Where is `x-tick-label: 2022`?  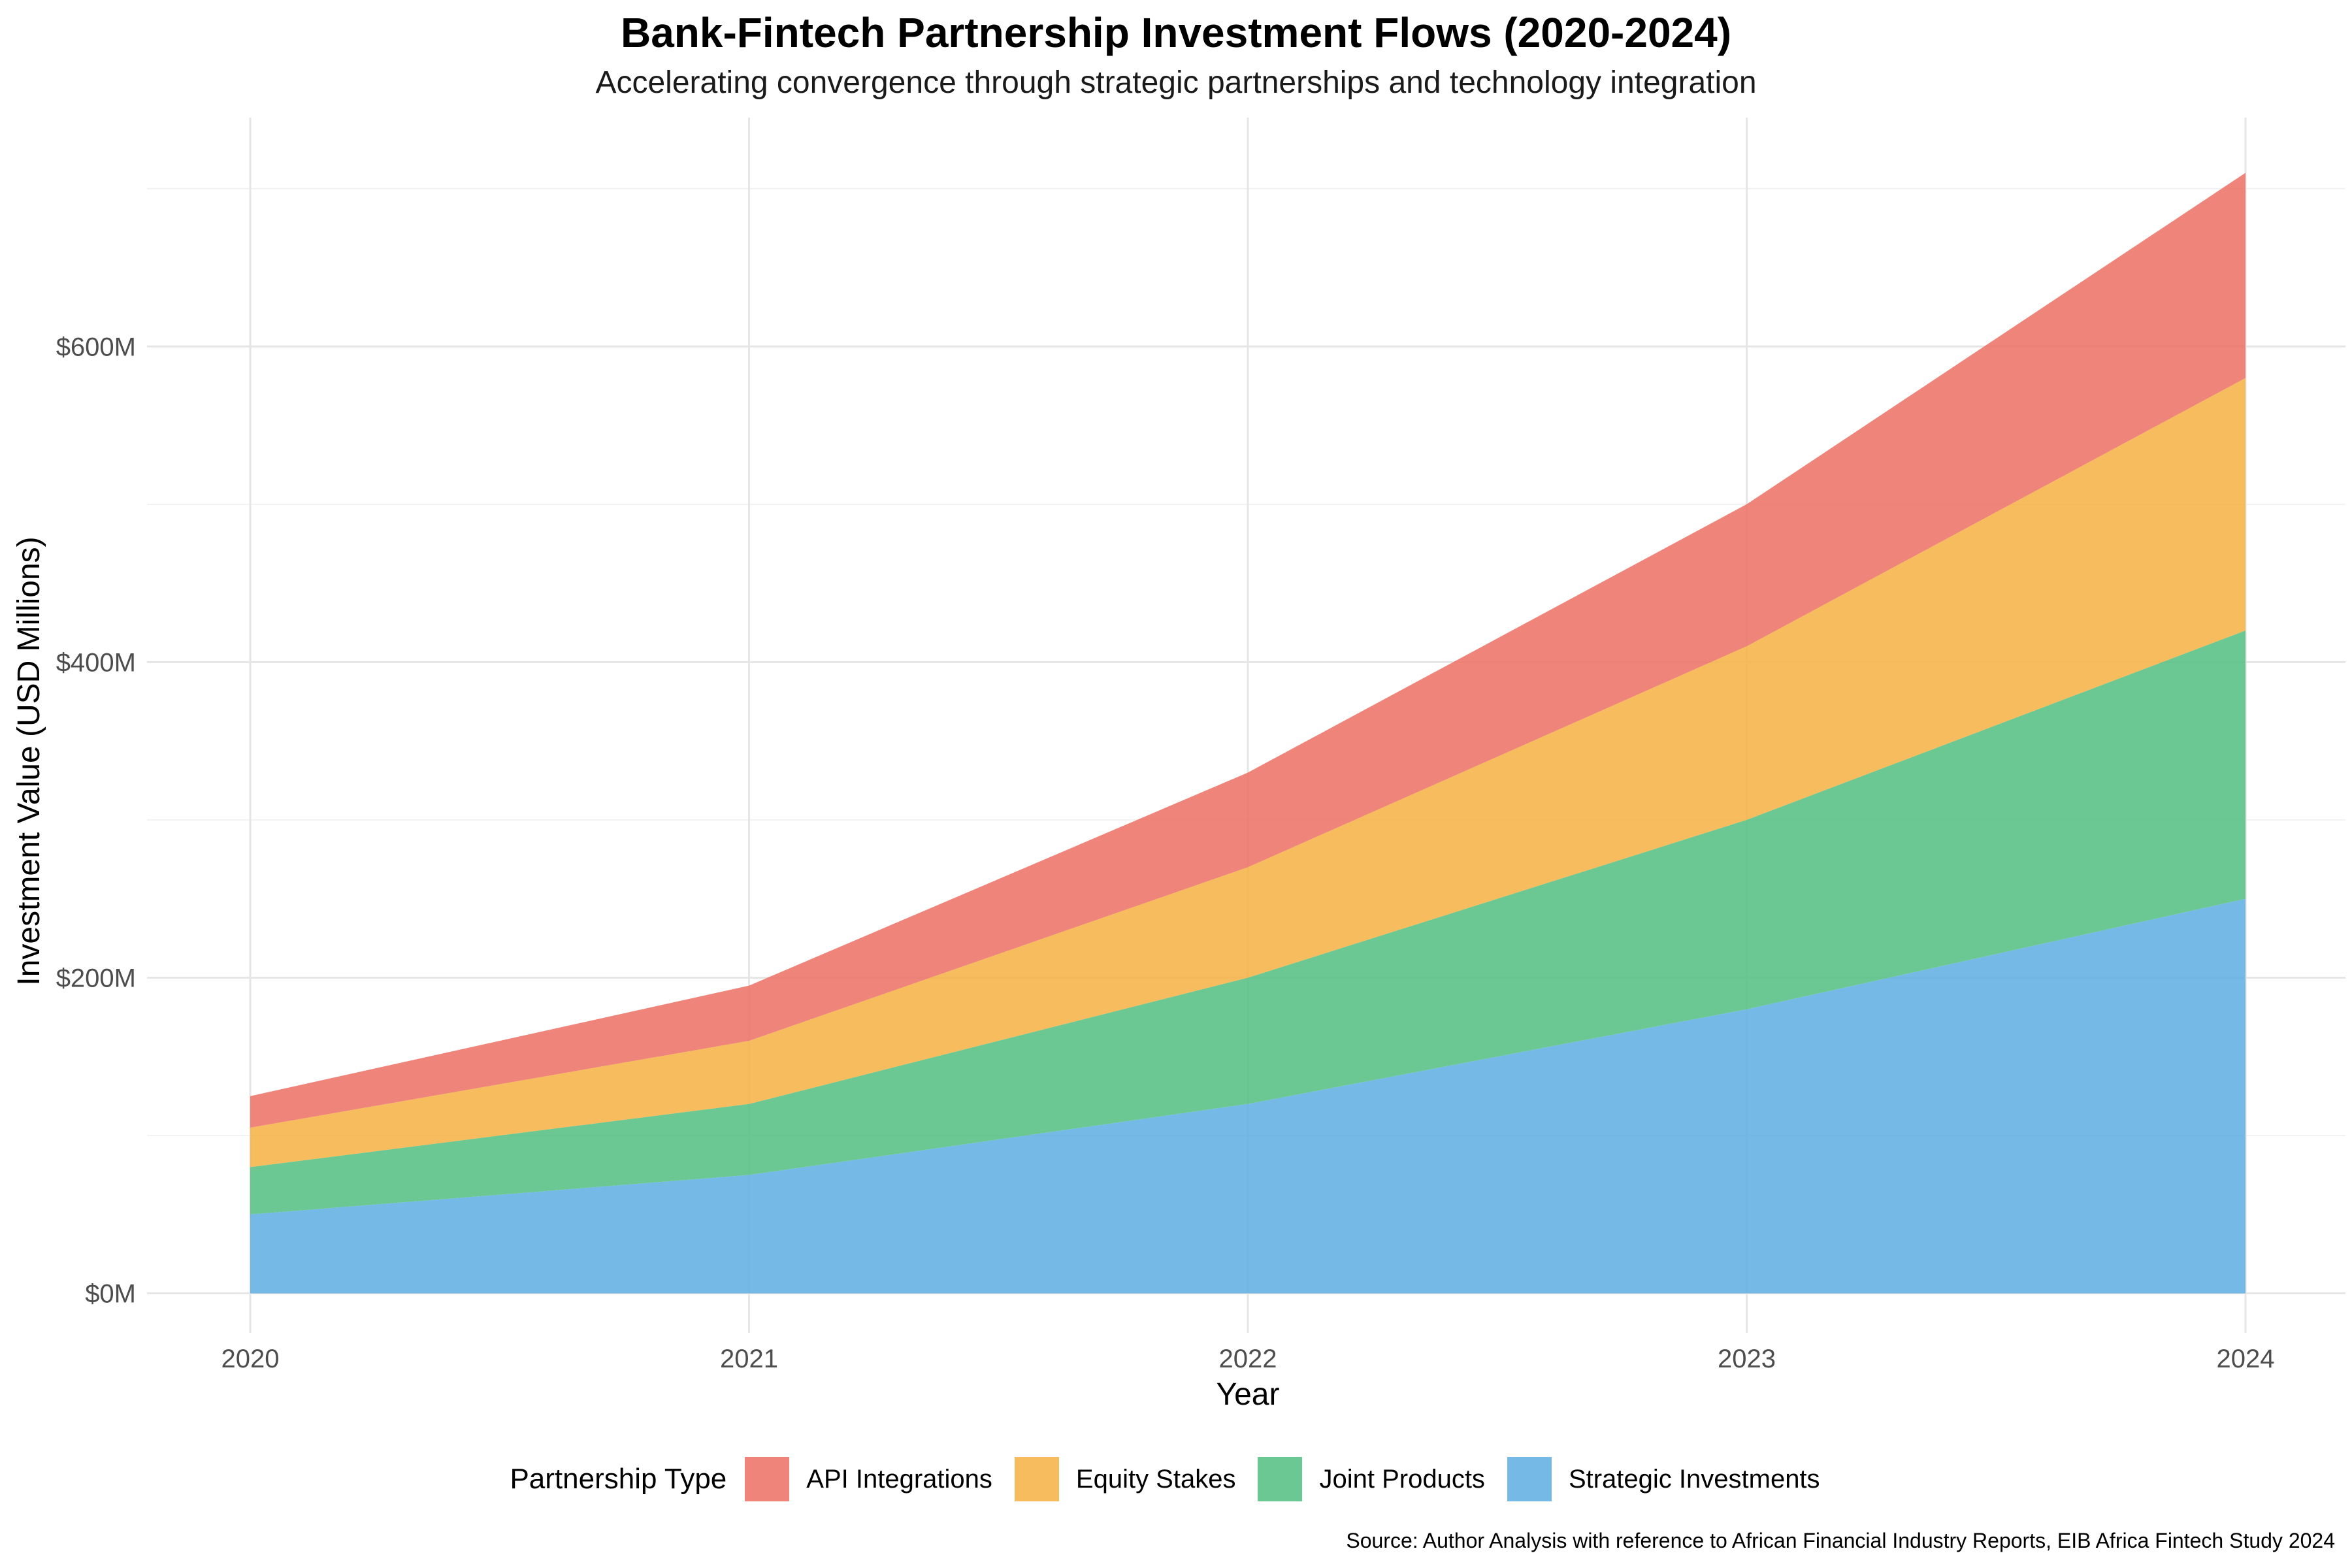 x-tick-label: 2022 is located at coordinates (1248, 1359).